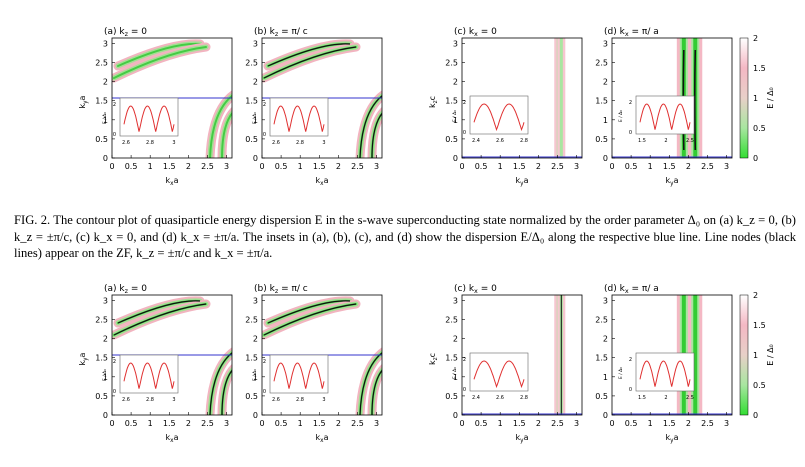 Image resolution: width=805 pixels, height=467 pixels. Describe the element at coordinates (490, 119) in the screenshot. I see `inset: 2 0 E / Δ₀ 2.4 2.6 2.8` at that location.